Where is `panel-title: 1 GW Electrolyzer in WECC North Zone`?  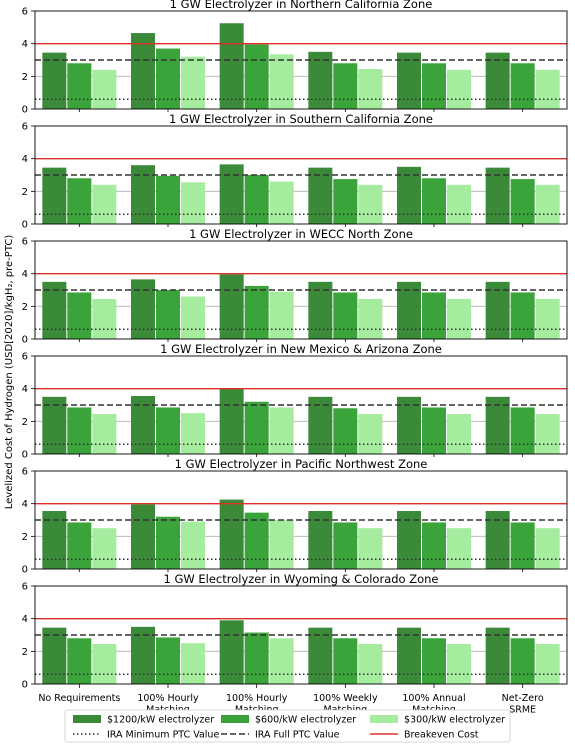
panel-title: 1 GW Electrolyzer in WECC North Zone is located at coordinates (301, 234).